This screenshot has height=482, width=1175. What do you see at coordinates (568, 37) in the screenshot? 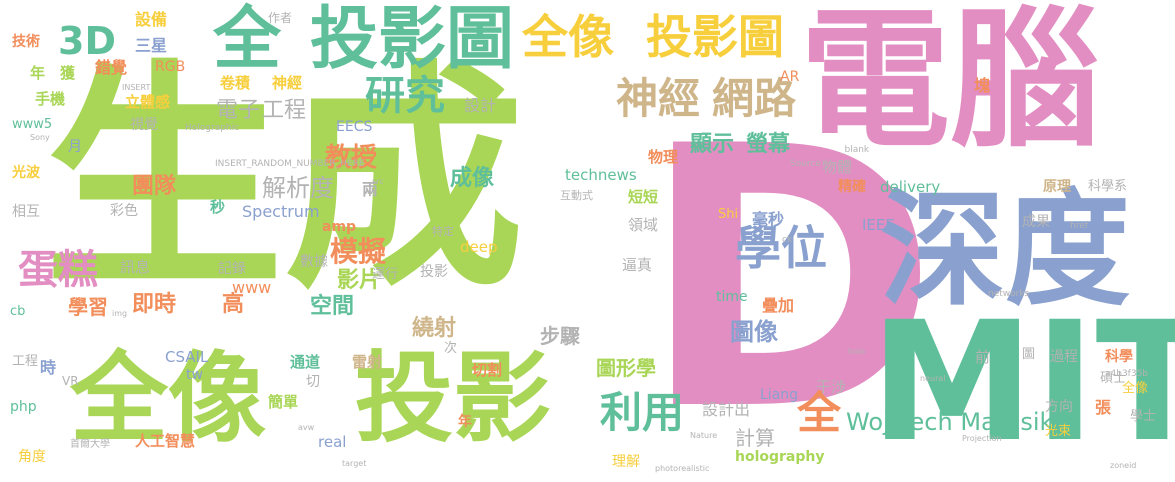
I see `word-quanxiang2: 全像` at bounding box center [568, 37].